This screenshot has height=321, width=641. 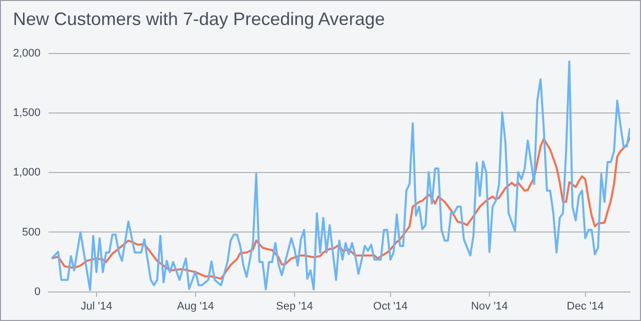 What do you see at coordinates (489, 306) in the screenshot?
I see `x-tick-label: Nov '14` at bounding box center [489, 306].